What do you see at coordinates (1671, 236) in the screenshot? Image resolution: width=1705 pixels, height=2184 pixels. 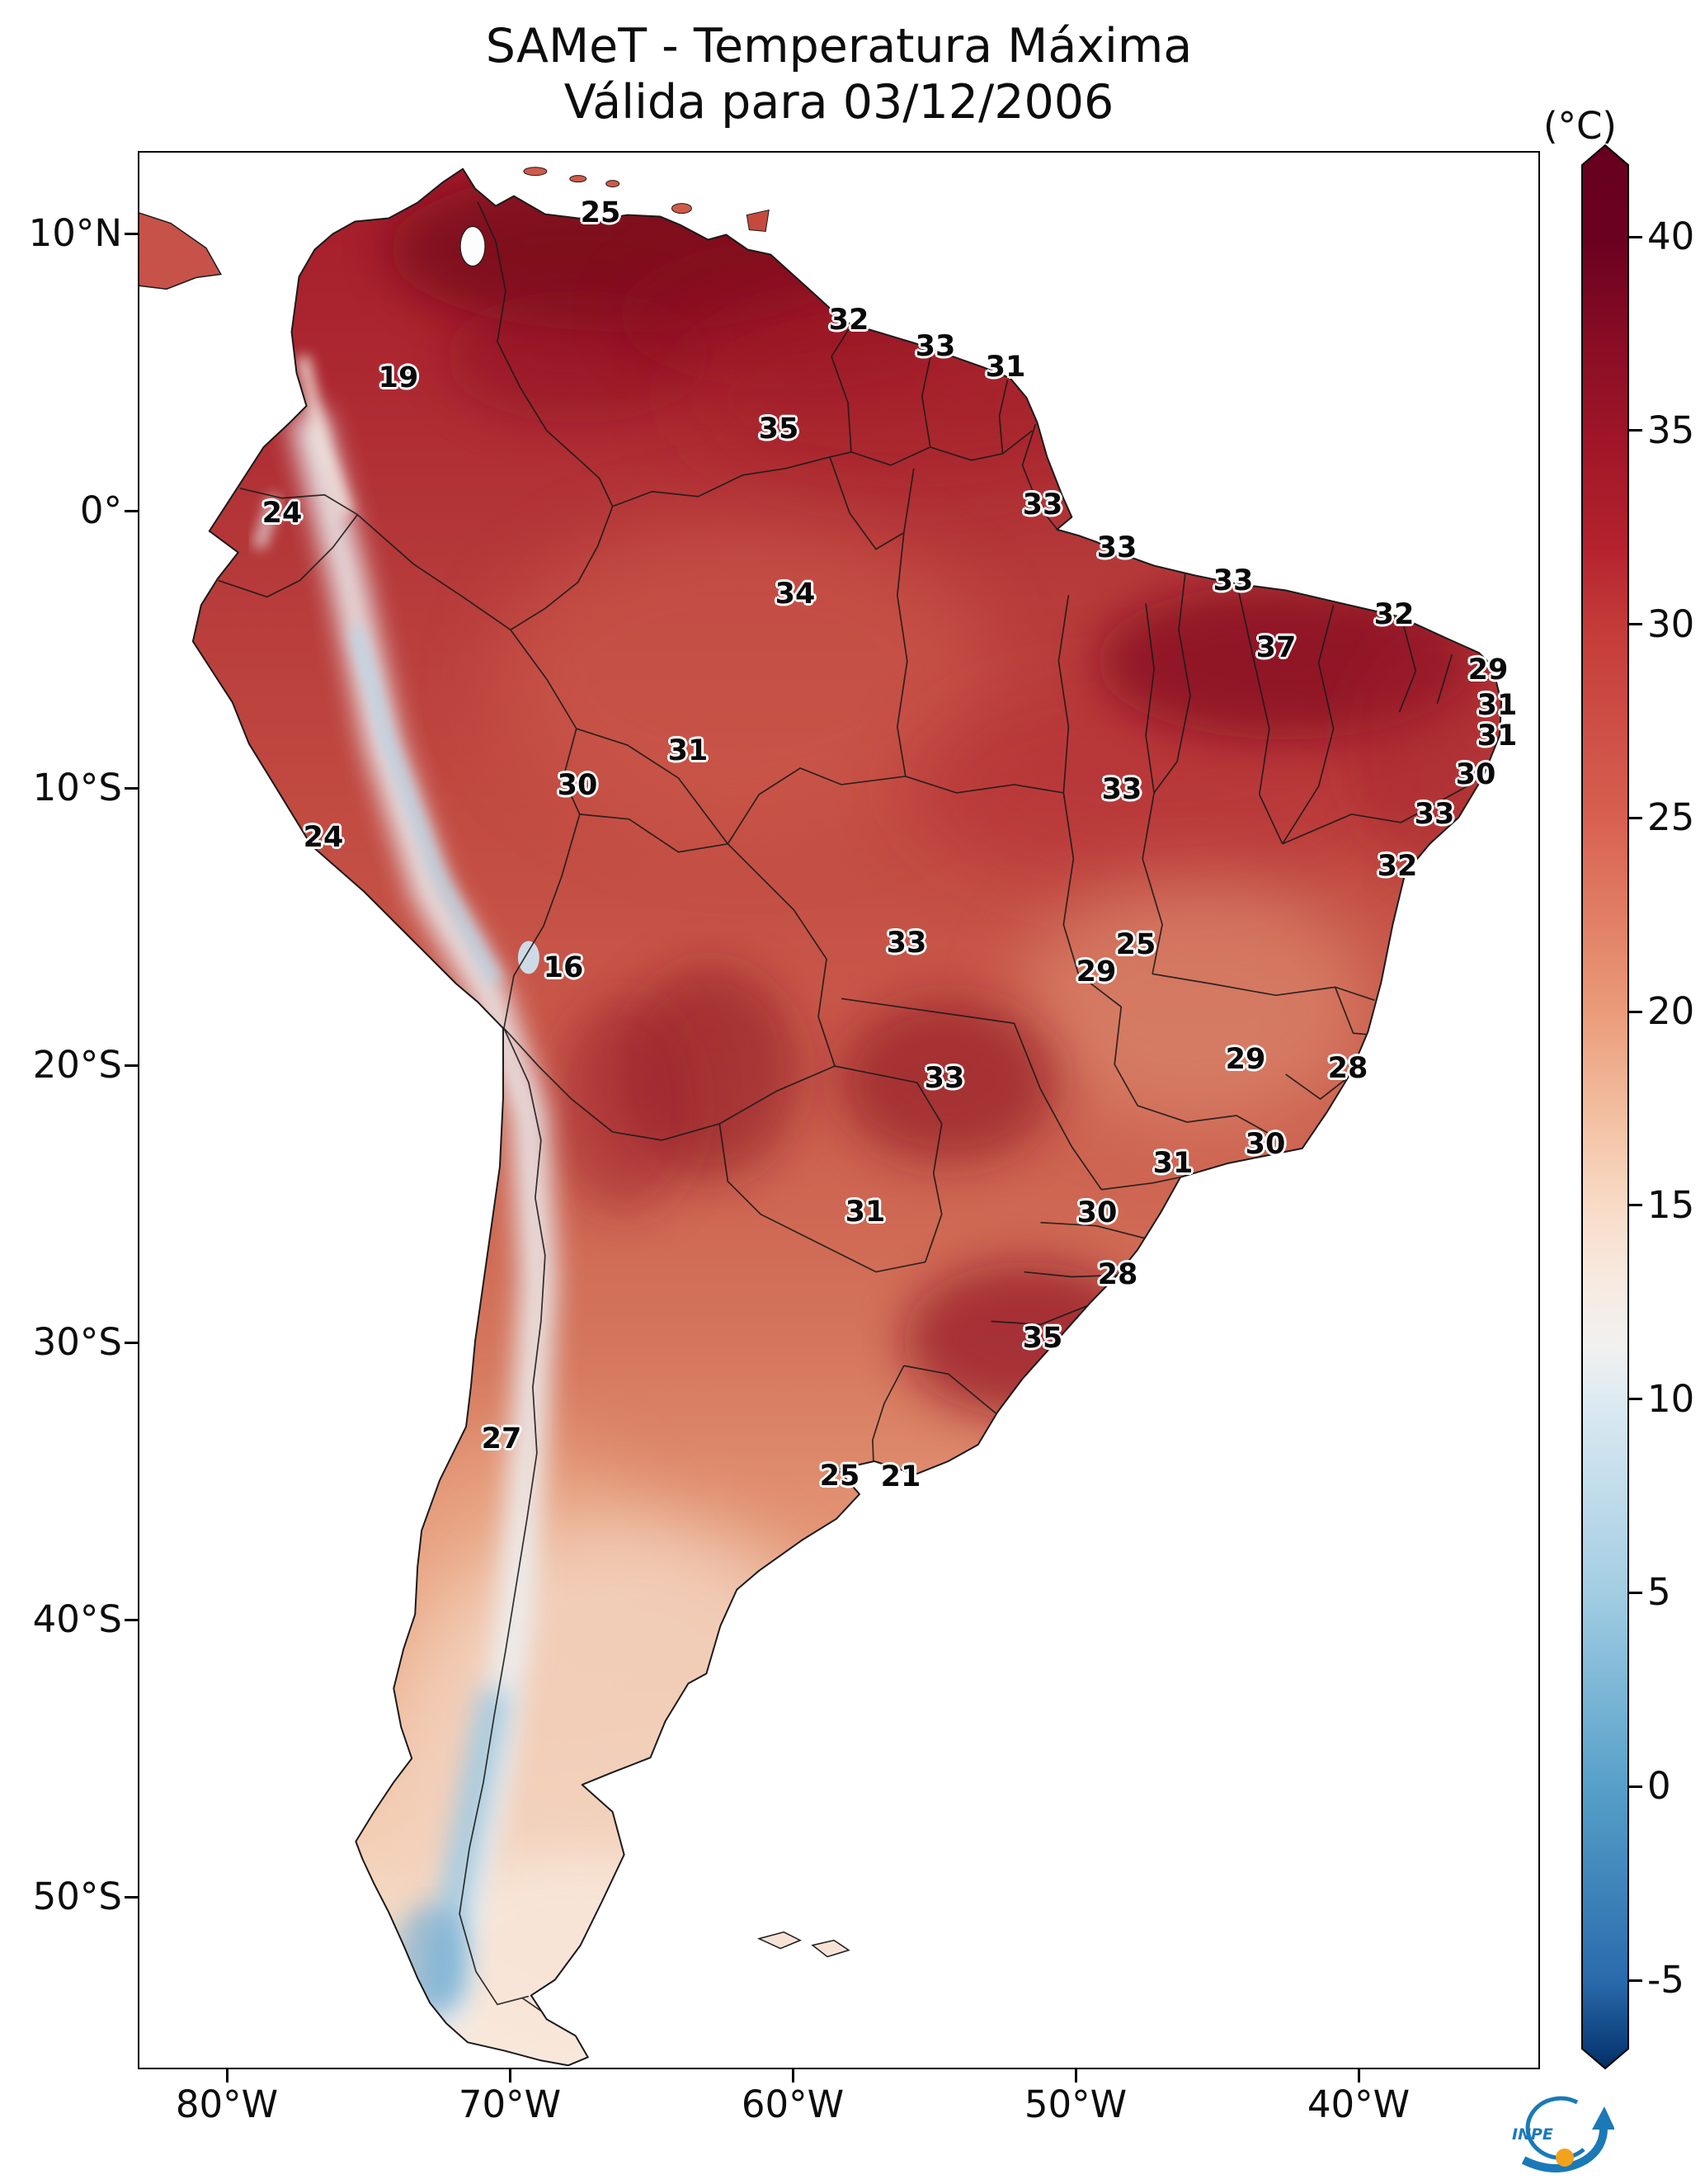 I see `colorbar-tick-label: 40` at bounding box center [1671, 236].